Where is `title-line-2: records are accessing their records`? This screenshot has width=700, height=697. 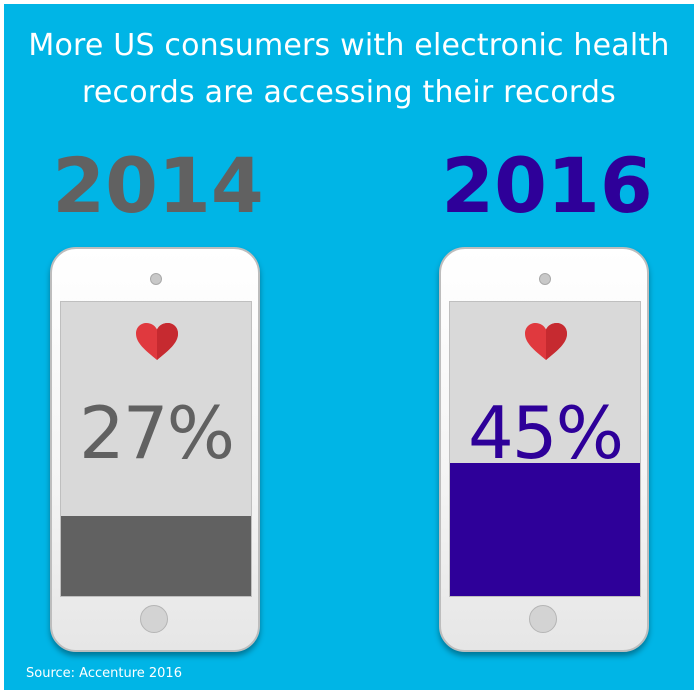
title-line-2: records are accessing their records is located at coordinates (349, 92).